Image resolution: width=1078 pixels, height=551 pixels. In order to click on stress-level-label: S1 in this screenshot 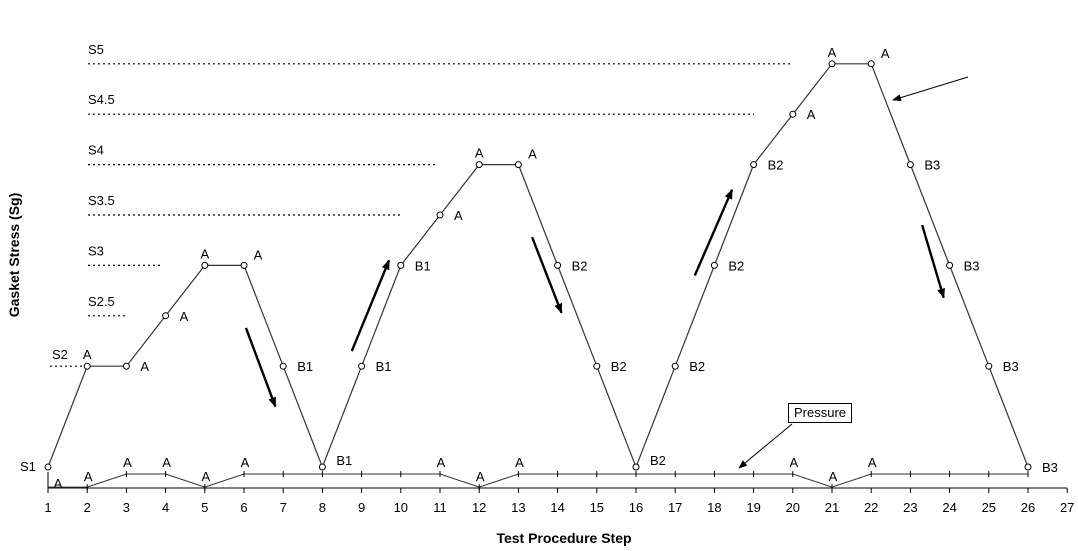, I will do `click(28, 466)`.